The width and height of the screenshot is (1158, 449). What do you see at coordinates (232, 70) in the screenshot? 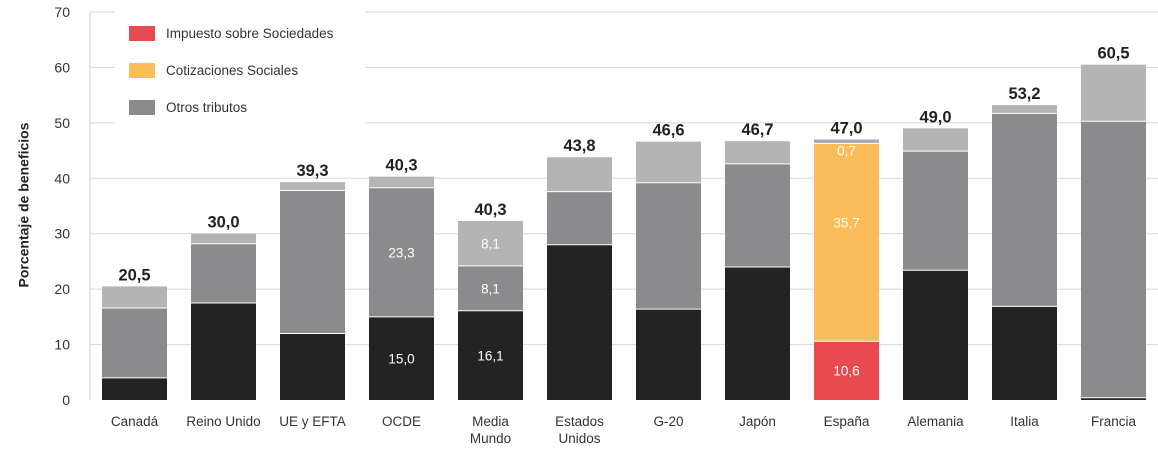
I see `legend-label-cotizaciones-sociales: Cotizaciones Sociales` at bounding box center [232, 70].